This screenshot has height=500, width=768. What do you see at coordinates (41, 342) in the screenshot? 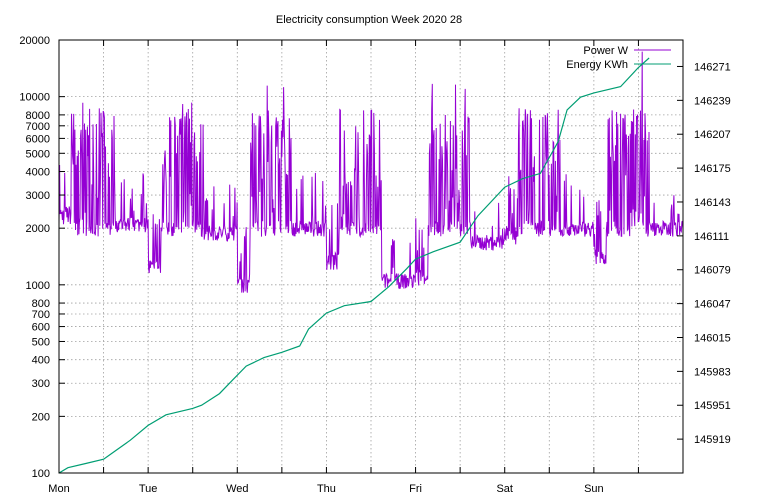
I see `y-tick-label: 500` at bounding box center [41, 342].